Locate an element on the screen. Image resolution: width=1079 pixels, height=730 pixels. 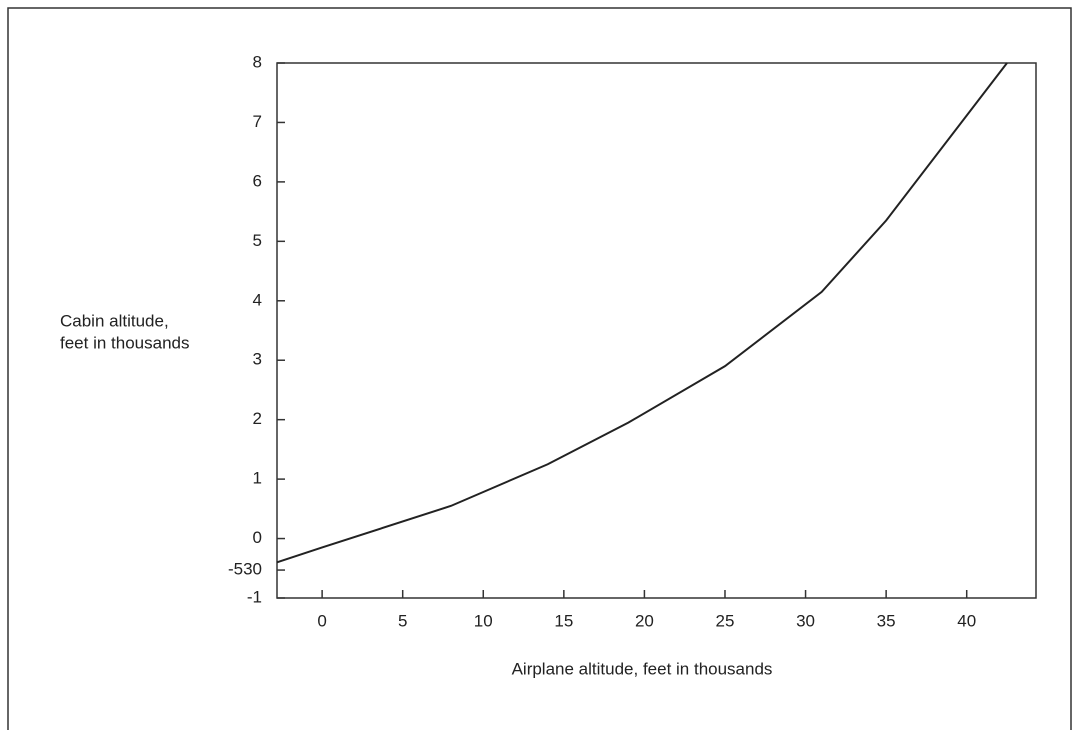
x-tick-label: 35 is located at coordinates (886, 620).